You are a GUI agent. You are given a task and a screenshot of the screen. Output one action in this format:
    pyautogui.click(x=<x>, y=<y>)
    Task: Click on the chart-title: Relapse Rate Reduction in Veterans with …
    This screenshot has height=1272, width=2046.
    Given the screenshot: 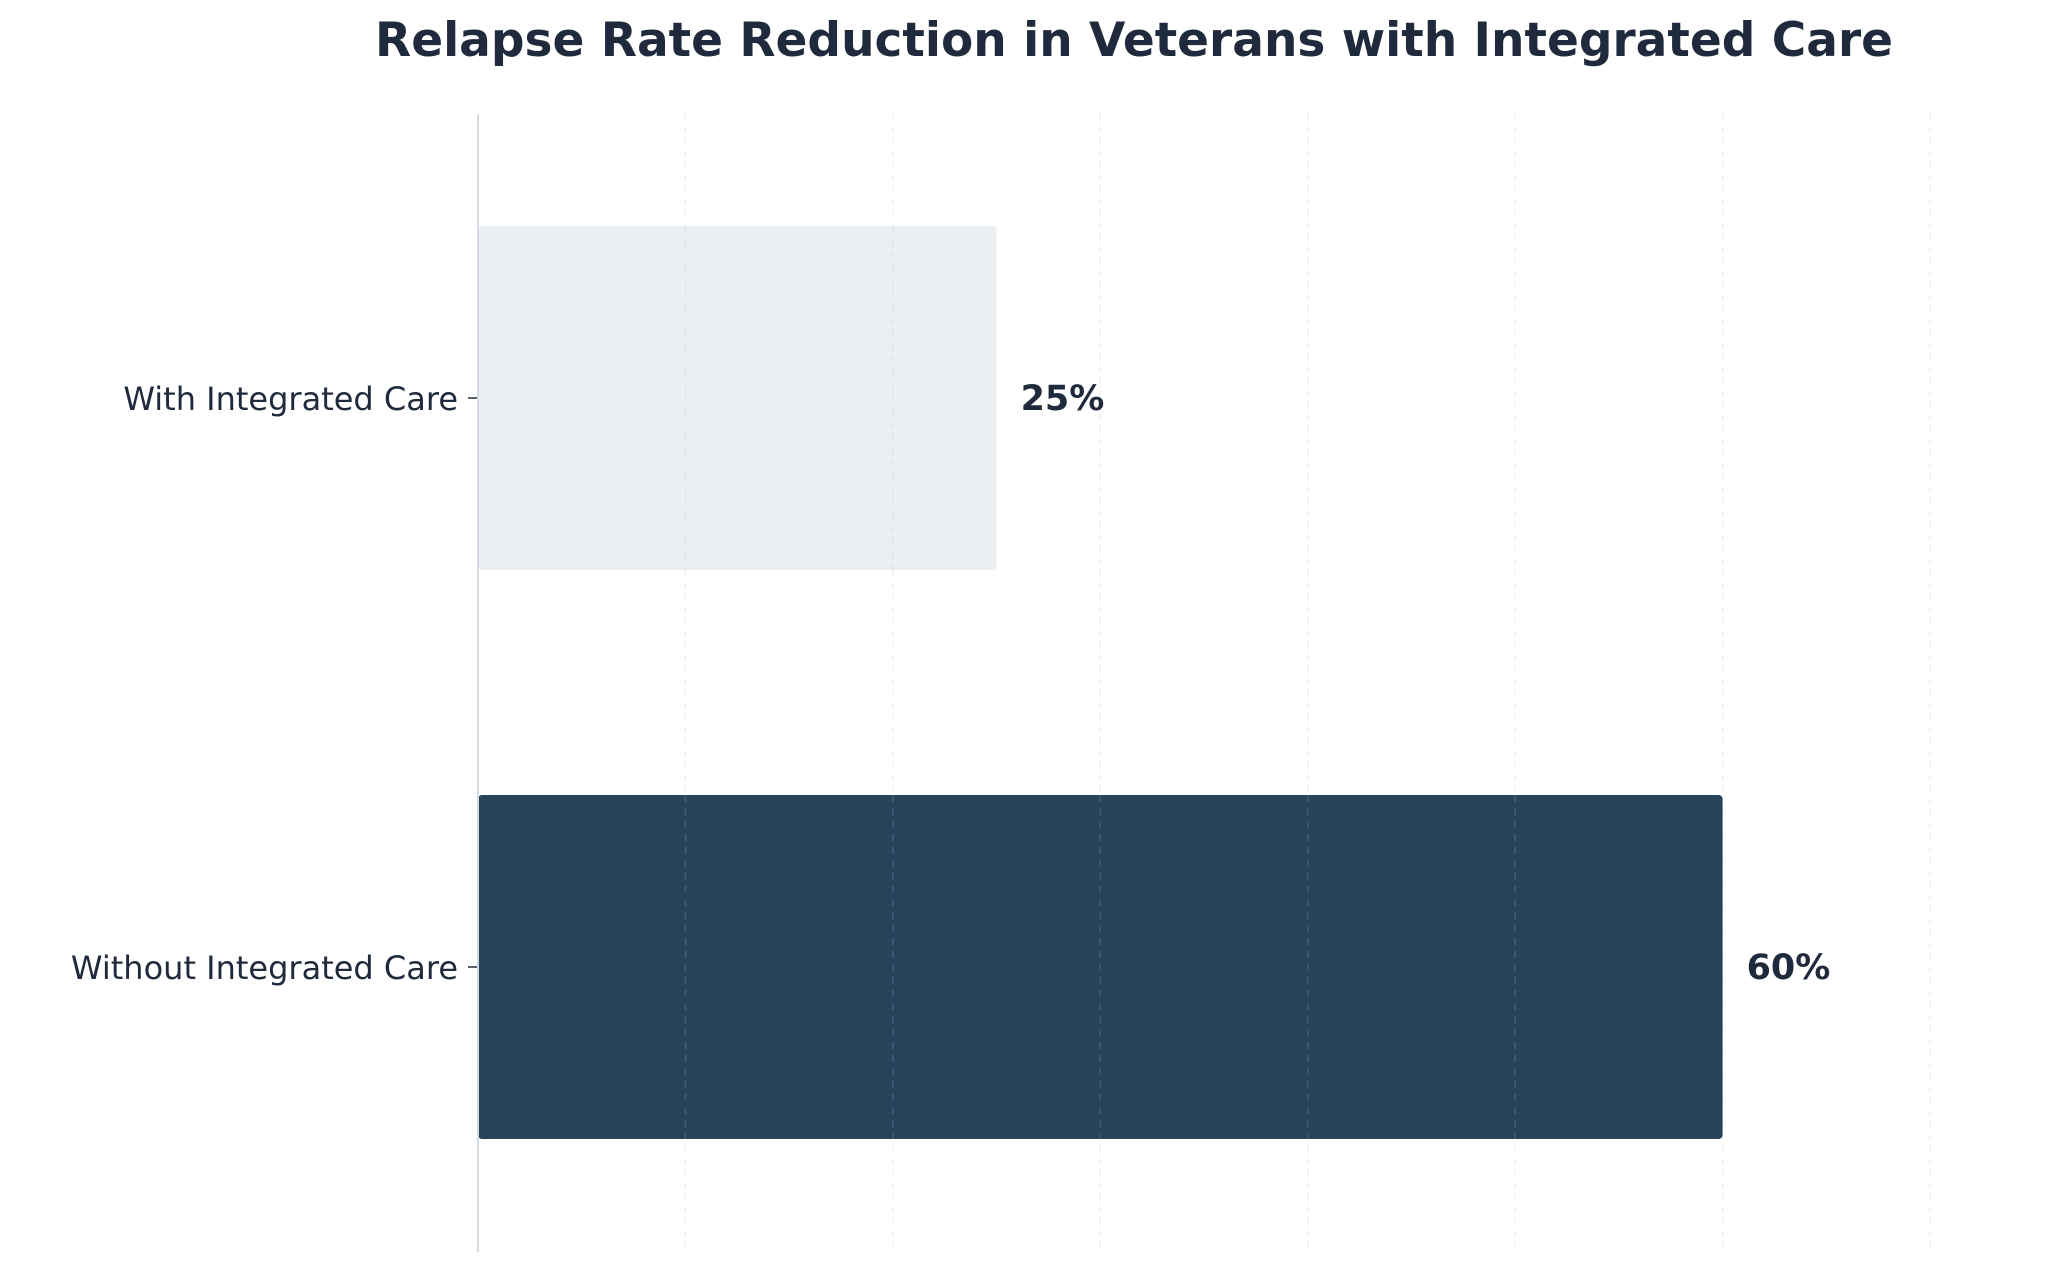 What is the action you would take?
    pyautogui.click(x=1134, y=40)
    